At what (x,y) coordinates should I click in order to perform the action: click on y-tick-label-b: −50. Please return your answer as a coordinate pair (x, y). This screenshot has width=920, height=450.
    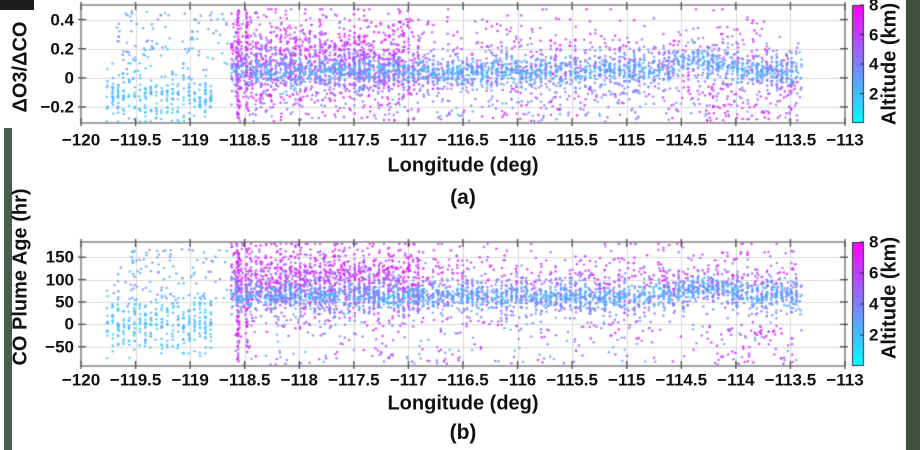
    Looking at the image, I should click on (59, 347).